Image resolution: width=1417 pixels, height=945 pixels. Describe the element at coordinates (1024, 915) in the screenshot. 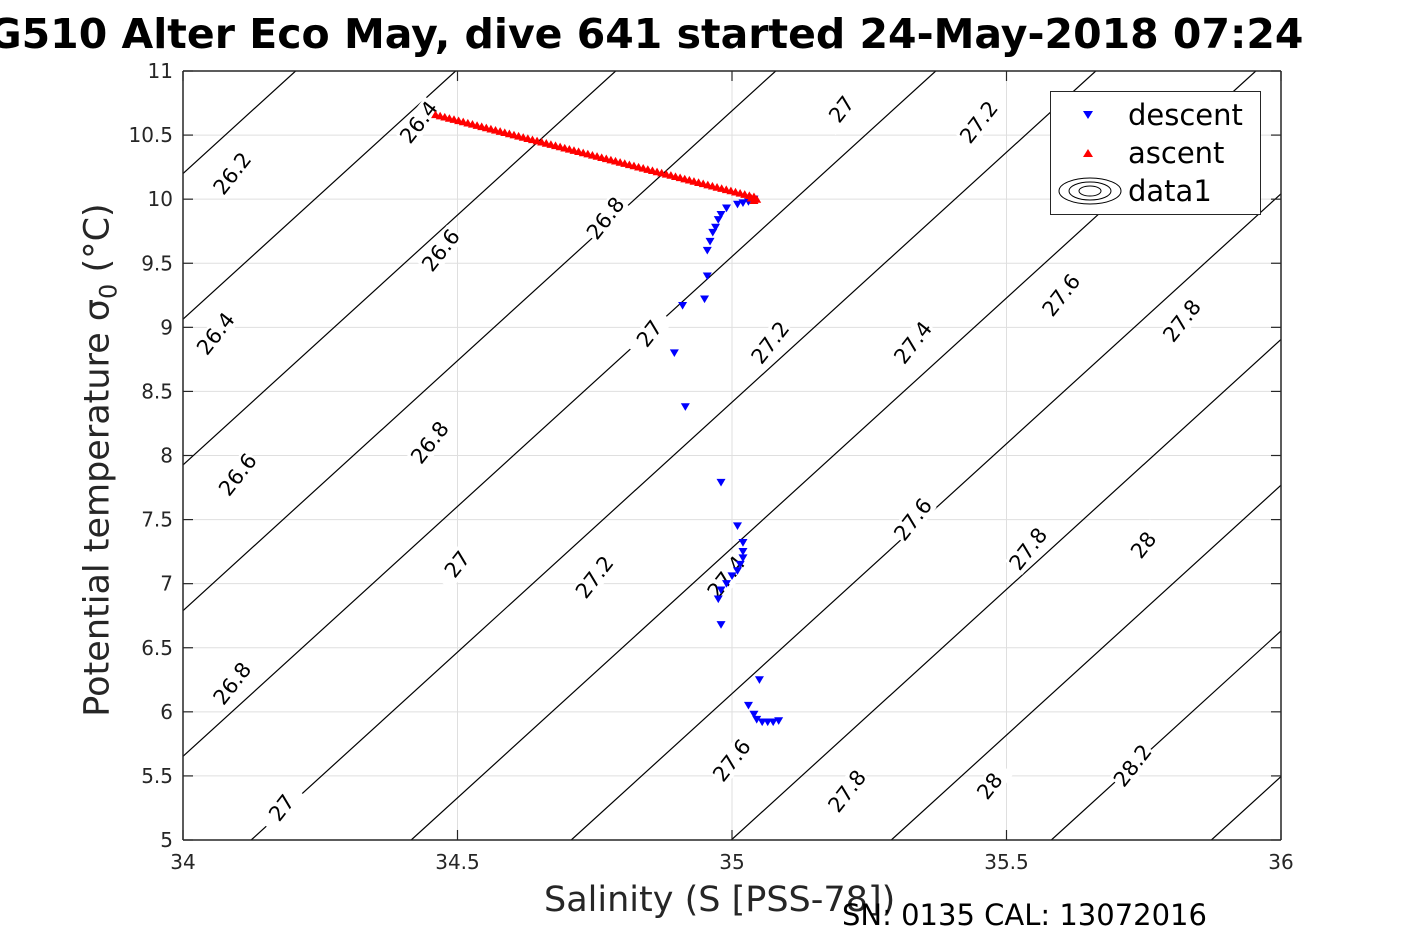

I see `serial-calibration-note: SN: 0135 CAL: 13072016` at that location.